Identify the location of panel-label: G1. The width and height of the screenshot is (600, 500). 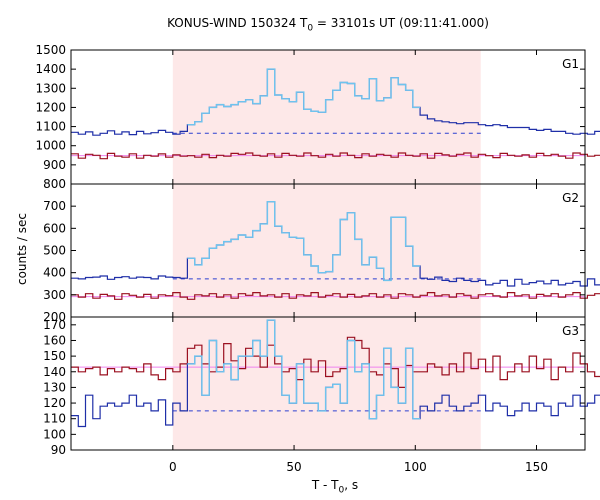
(570, 64).